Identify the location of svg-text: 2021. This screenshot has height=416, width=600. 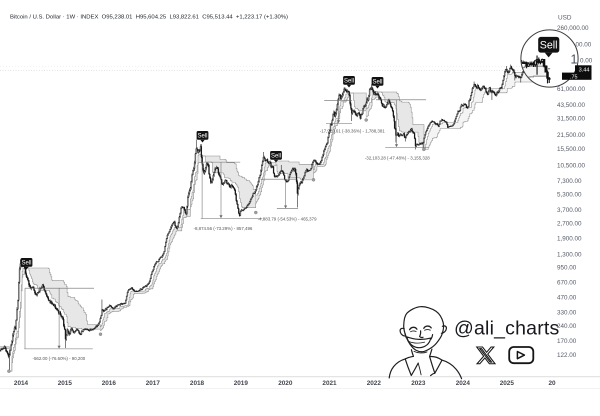
(329, 383).